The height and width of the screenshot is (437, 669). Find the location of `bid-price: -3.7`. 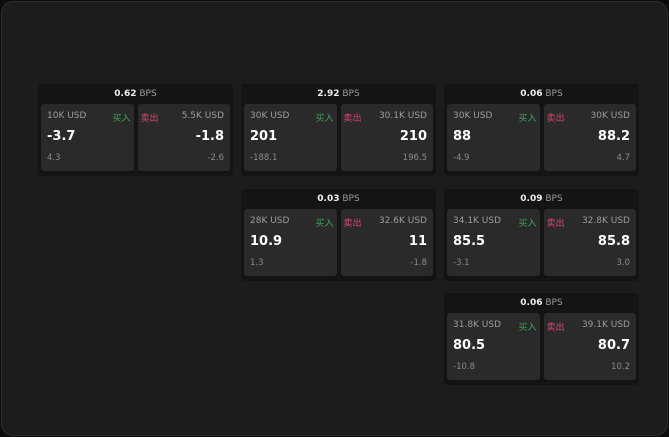

bid-price: -3.7 is located at coordinates (61, 136).